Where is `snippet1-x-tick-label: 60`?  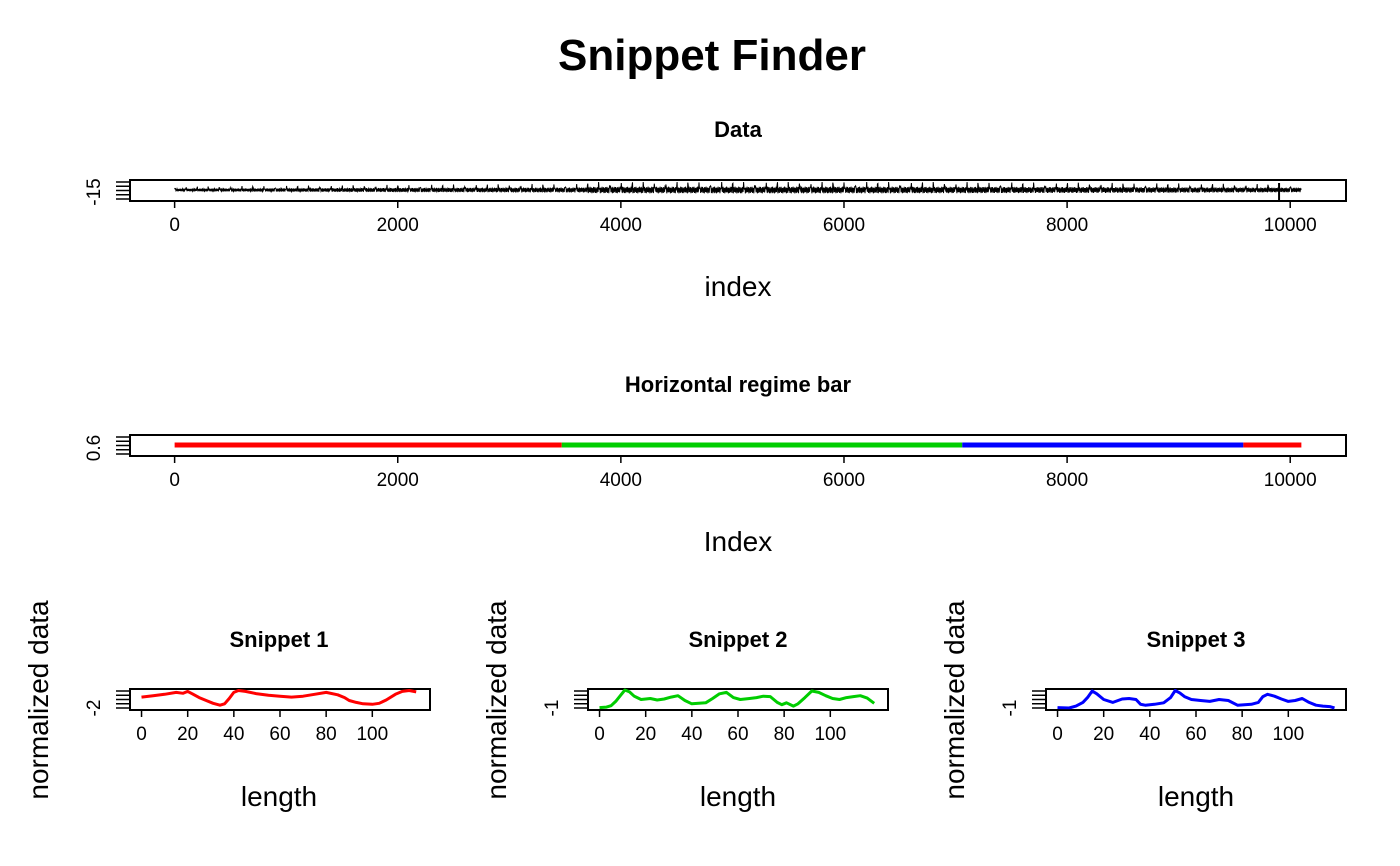
snippet1-x-tick-label: 60 is located at coordinates (279, 734).